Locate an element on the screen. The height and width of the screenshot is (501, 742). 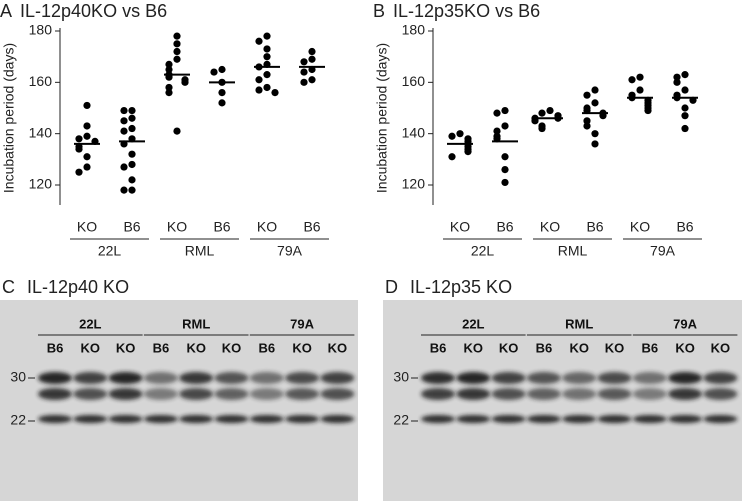
chart-title: IL-12p35KO vs B6 is located at coordinates (466, 11).